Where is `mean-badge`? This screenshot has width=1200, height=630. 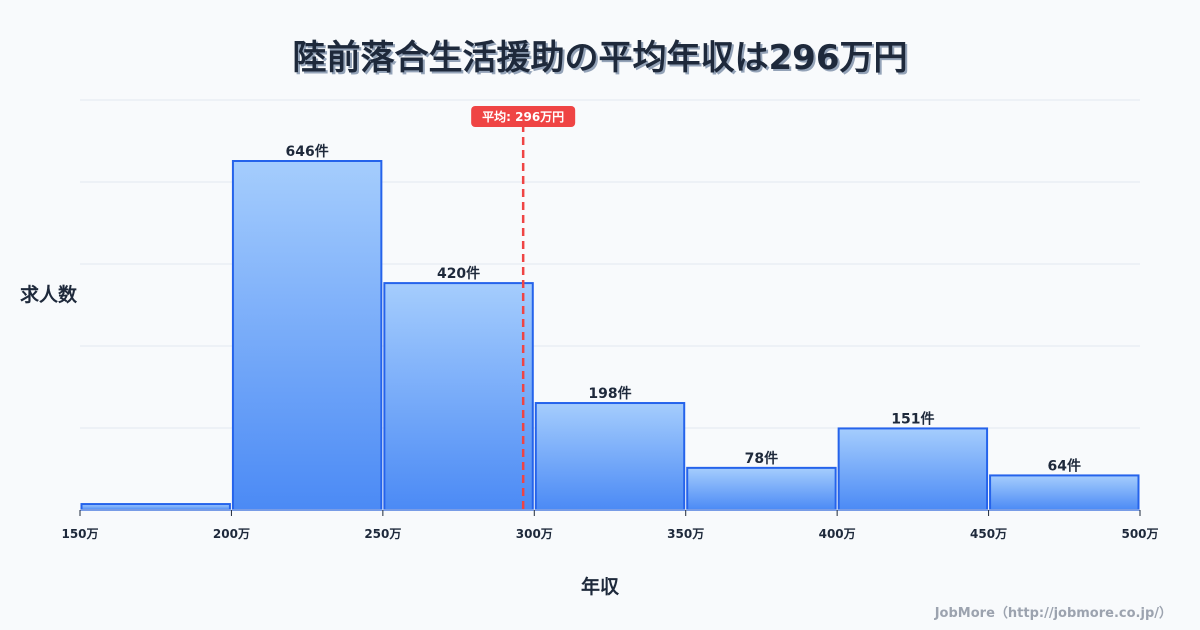 mean-badge is located at coordinates (523, 116).